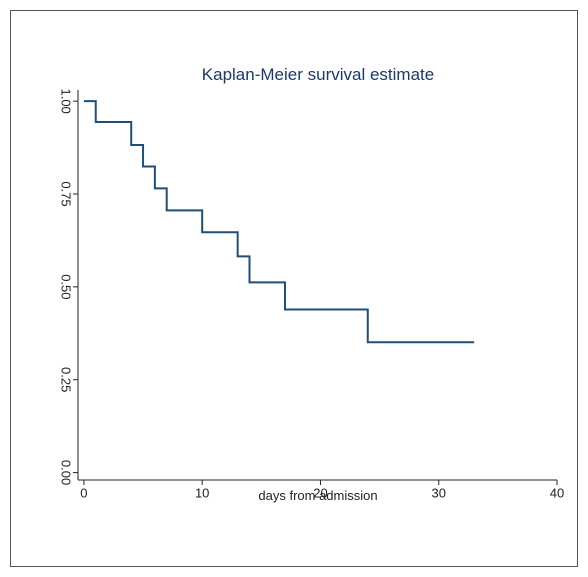 Image resolution: width=588 pixels, height=577 pixels. Describe the element at coordinates (557, 492) in the screenshot. I see `x-tick-label: 40` at that location.